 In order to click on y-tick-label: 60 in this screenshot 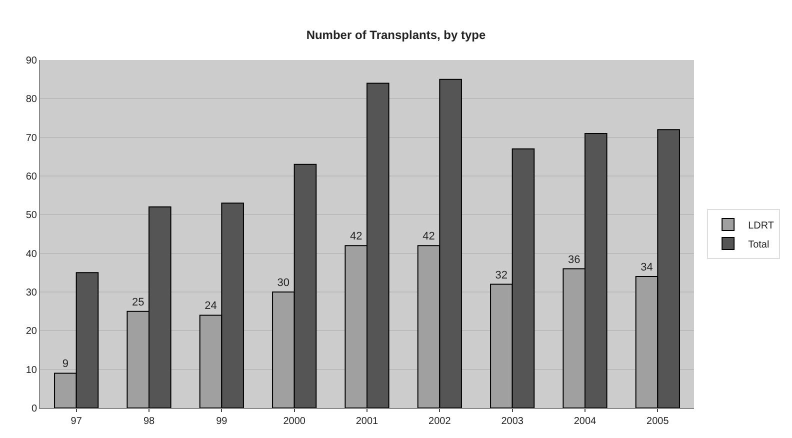, I will do `click(32, 177)`.